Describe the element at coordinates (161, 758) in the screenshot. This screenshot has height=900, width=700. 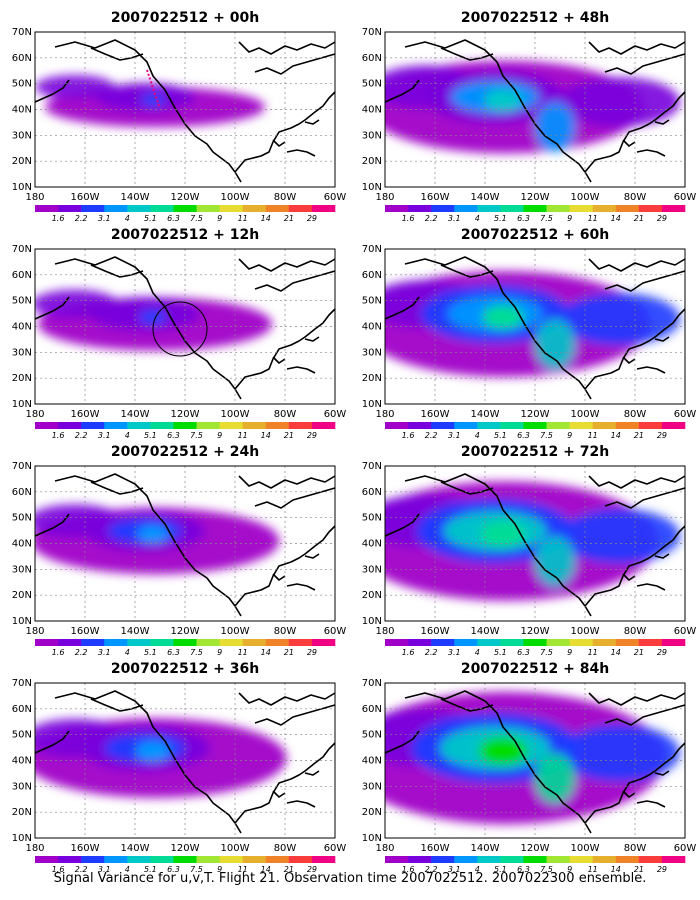
I see `variance-field` at that location.